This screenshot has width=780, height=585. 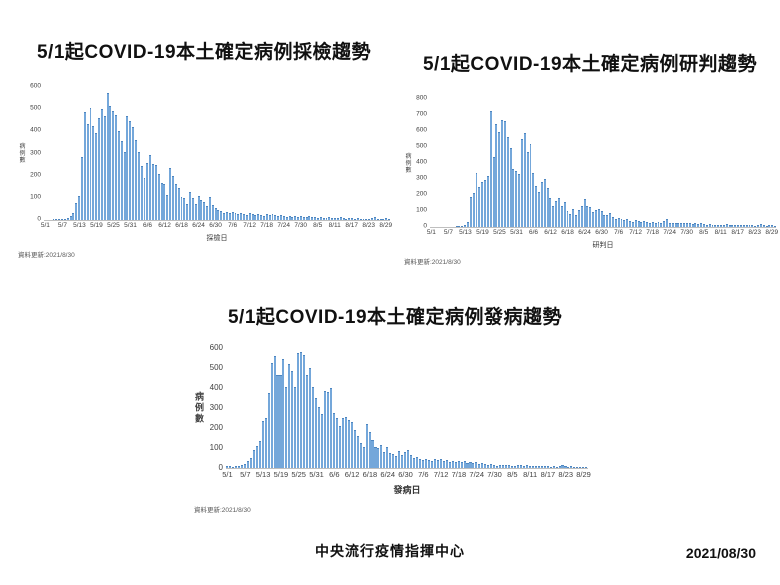 I want to click on x-tick-label: 7/12, so click(x=249, y=225).